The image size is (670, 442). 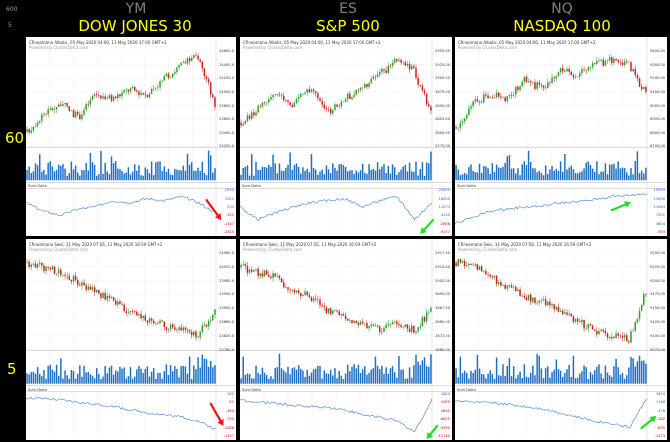 I want to click on delta-axis-label: -1473, so click(x=659, y=436).